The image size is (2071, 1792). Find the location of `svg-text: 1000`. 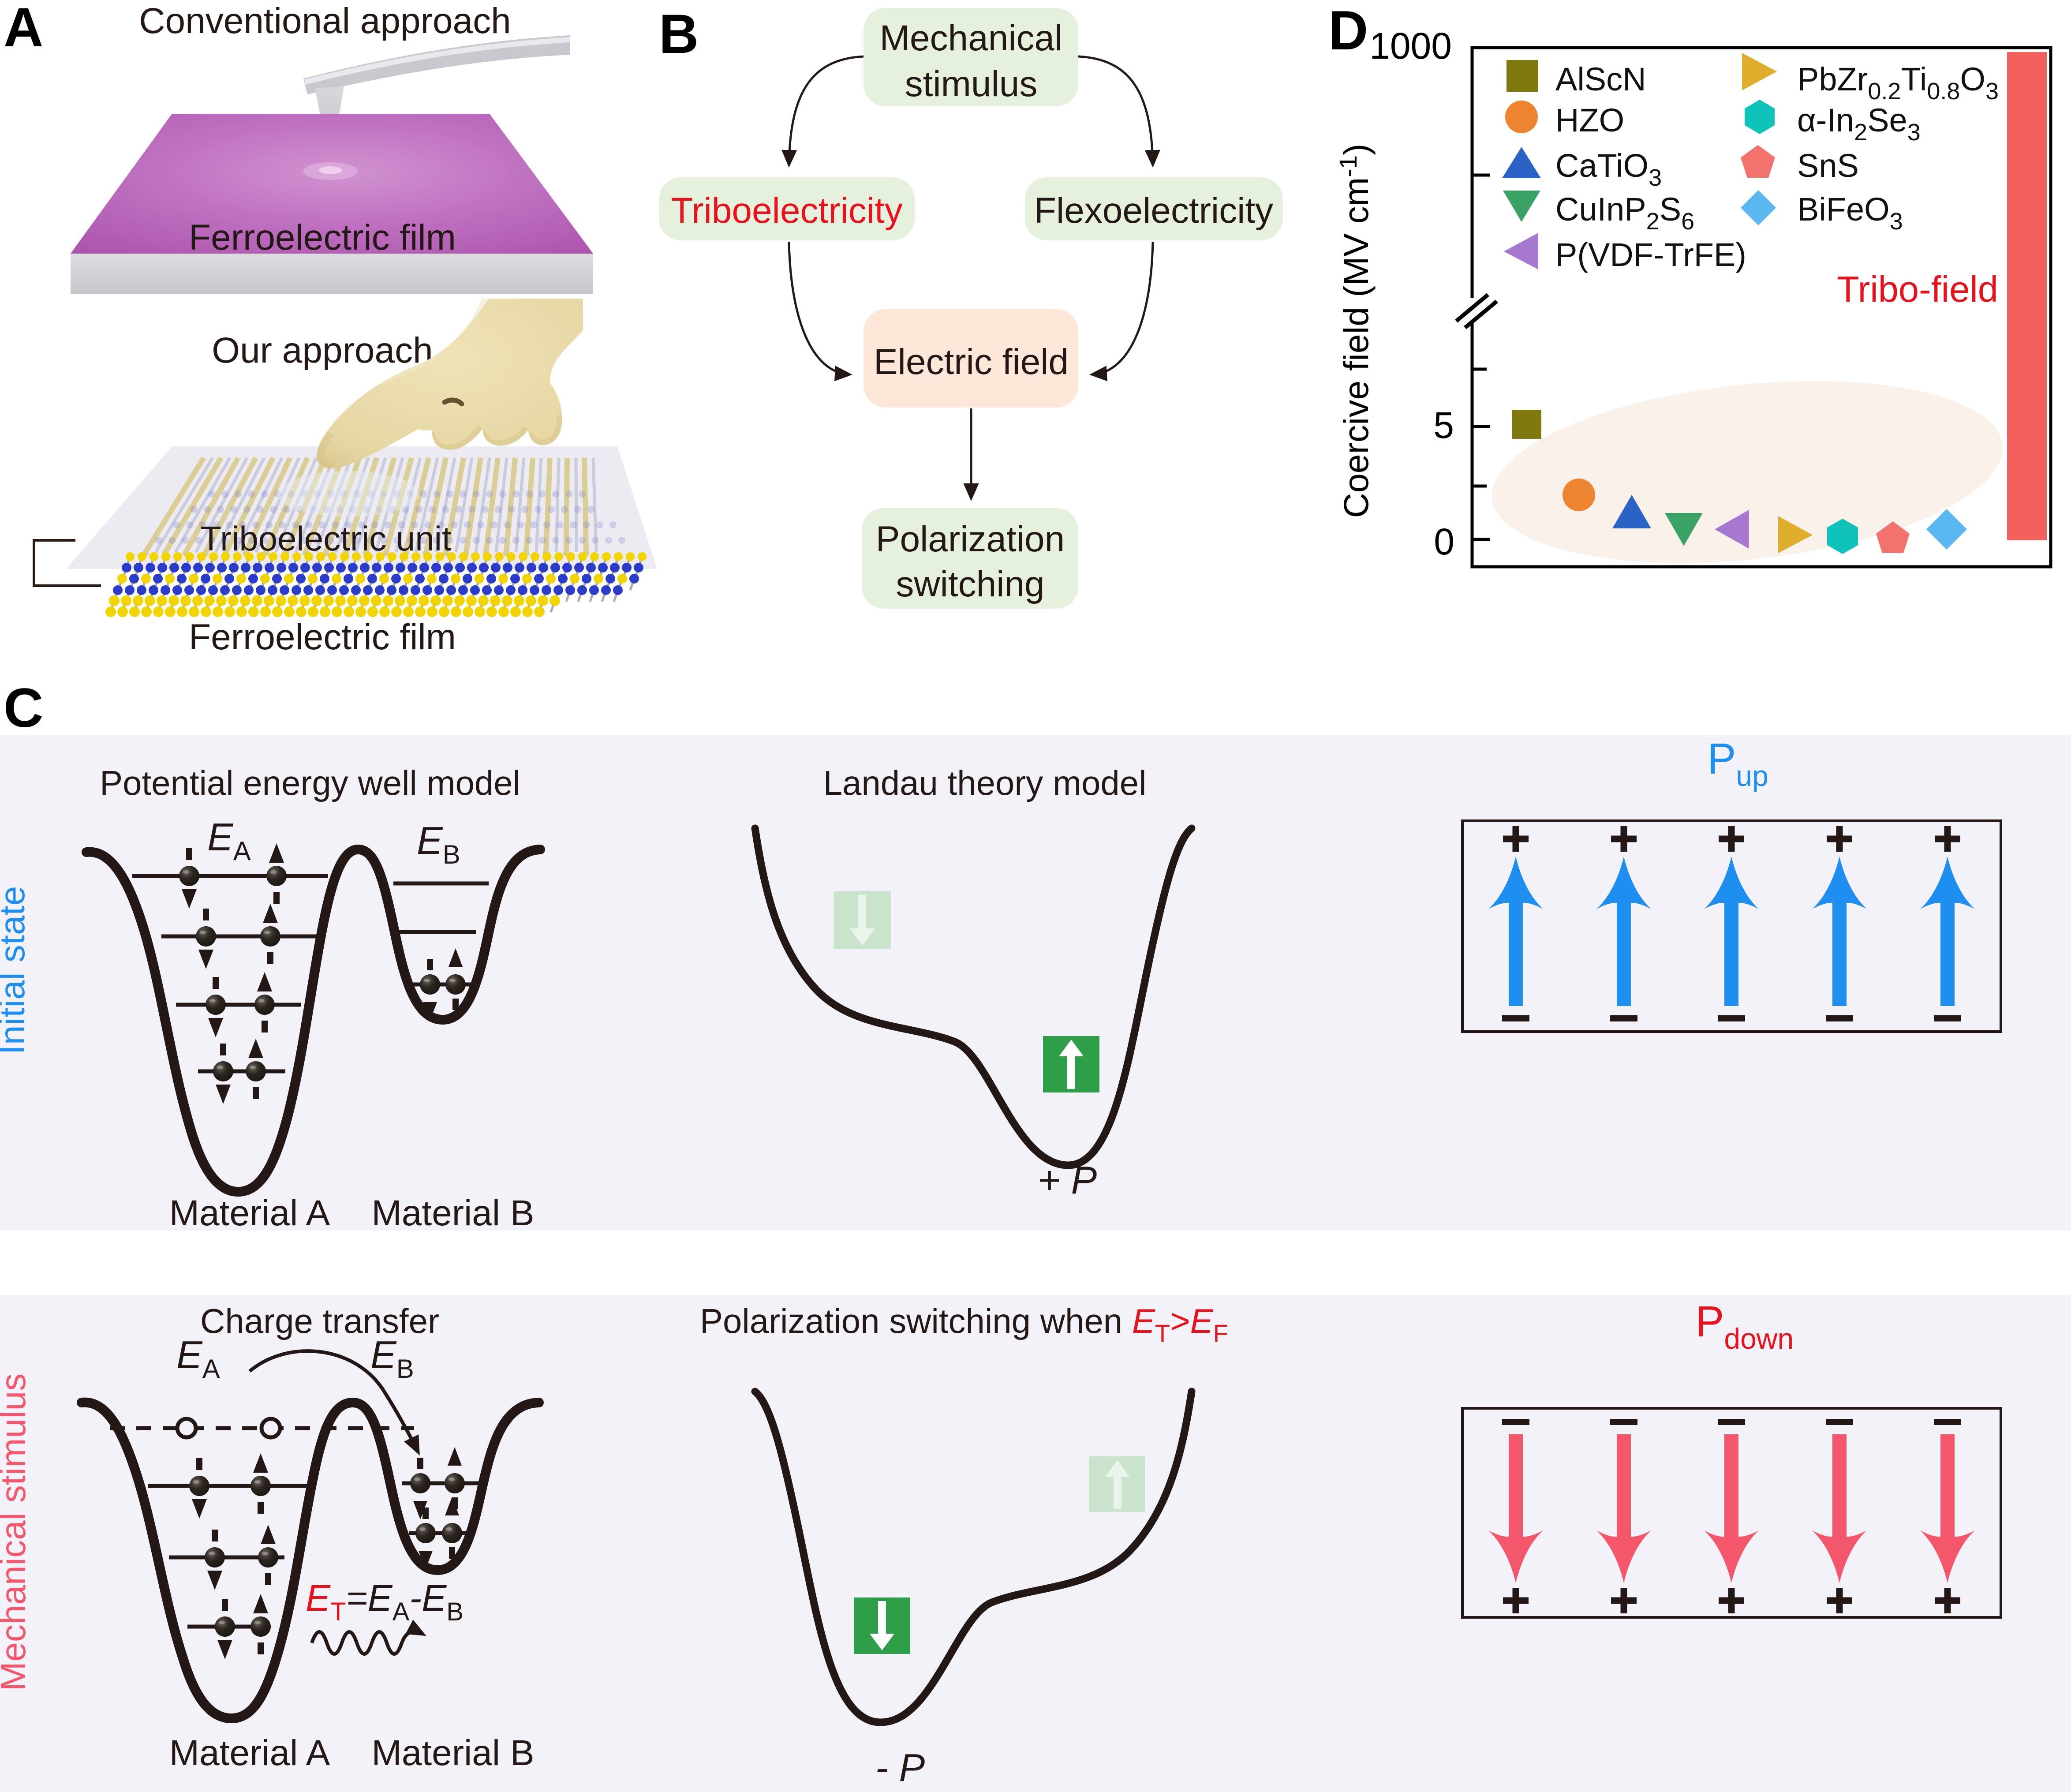

svg-text: 1000 is located at coordinates (1411, 46).